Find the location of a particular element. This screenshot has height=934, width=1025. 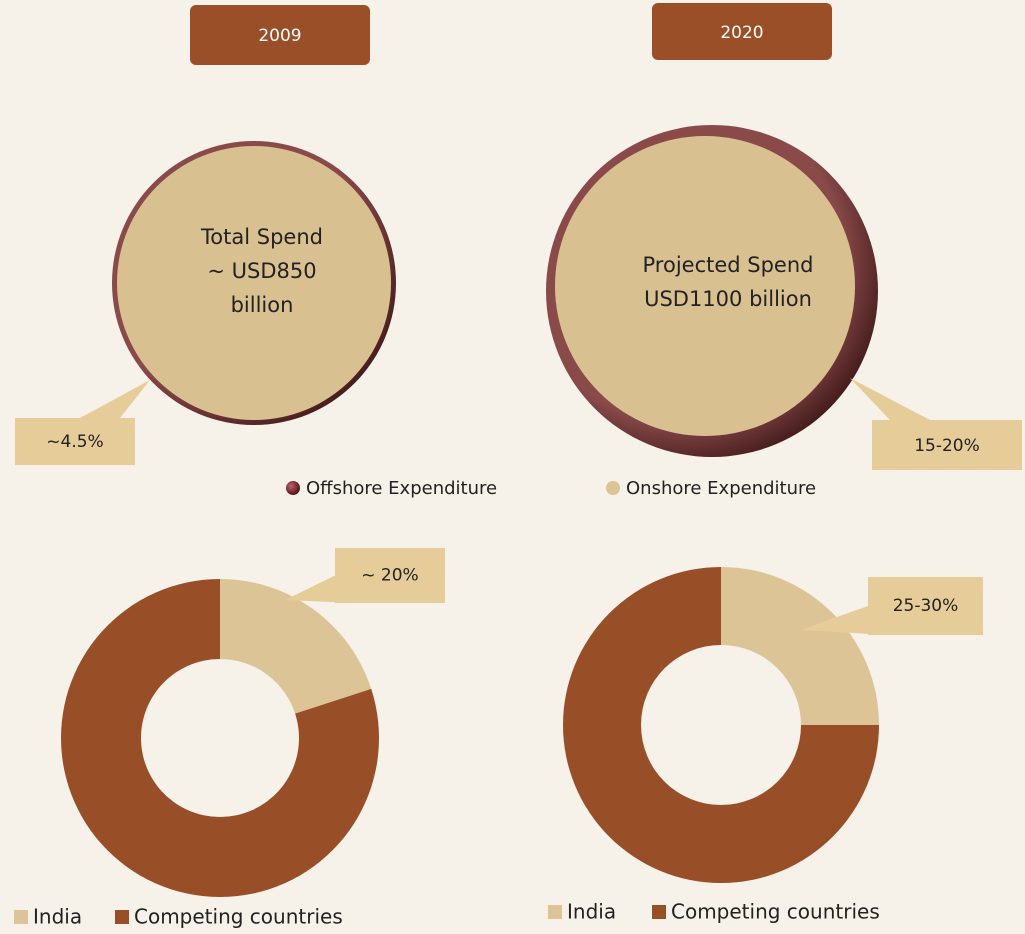

data-label: 25-30% is located at coordinates (926, 606).